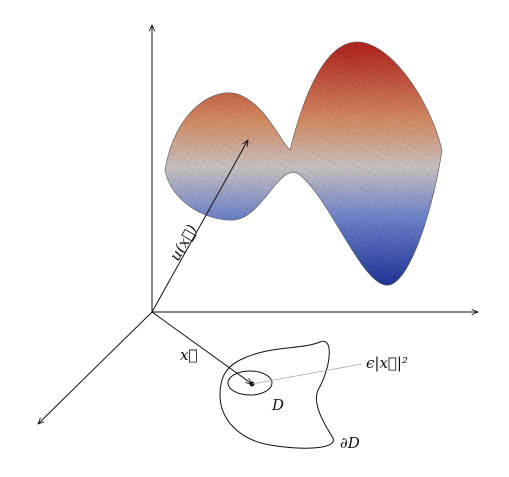  What do you see at coordinates (387, 363) in the screenshot?
I see `epsilon-label: ϵ|x⃗|²` at bounding box center [387, 363].